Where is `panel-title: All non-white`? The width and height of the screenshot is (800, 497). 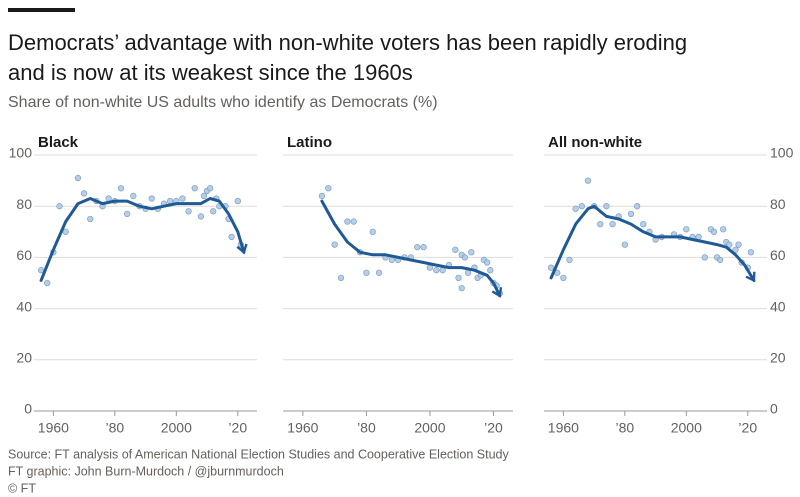 panel-title: All non-white is located at coordinates (595, 142).